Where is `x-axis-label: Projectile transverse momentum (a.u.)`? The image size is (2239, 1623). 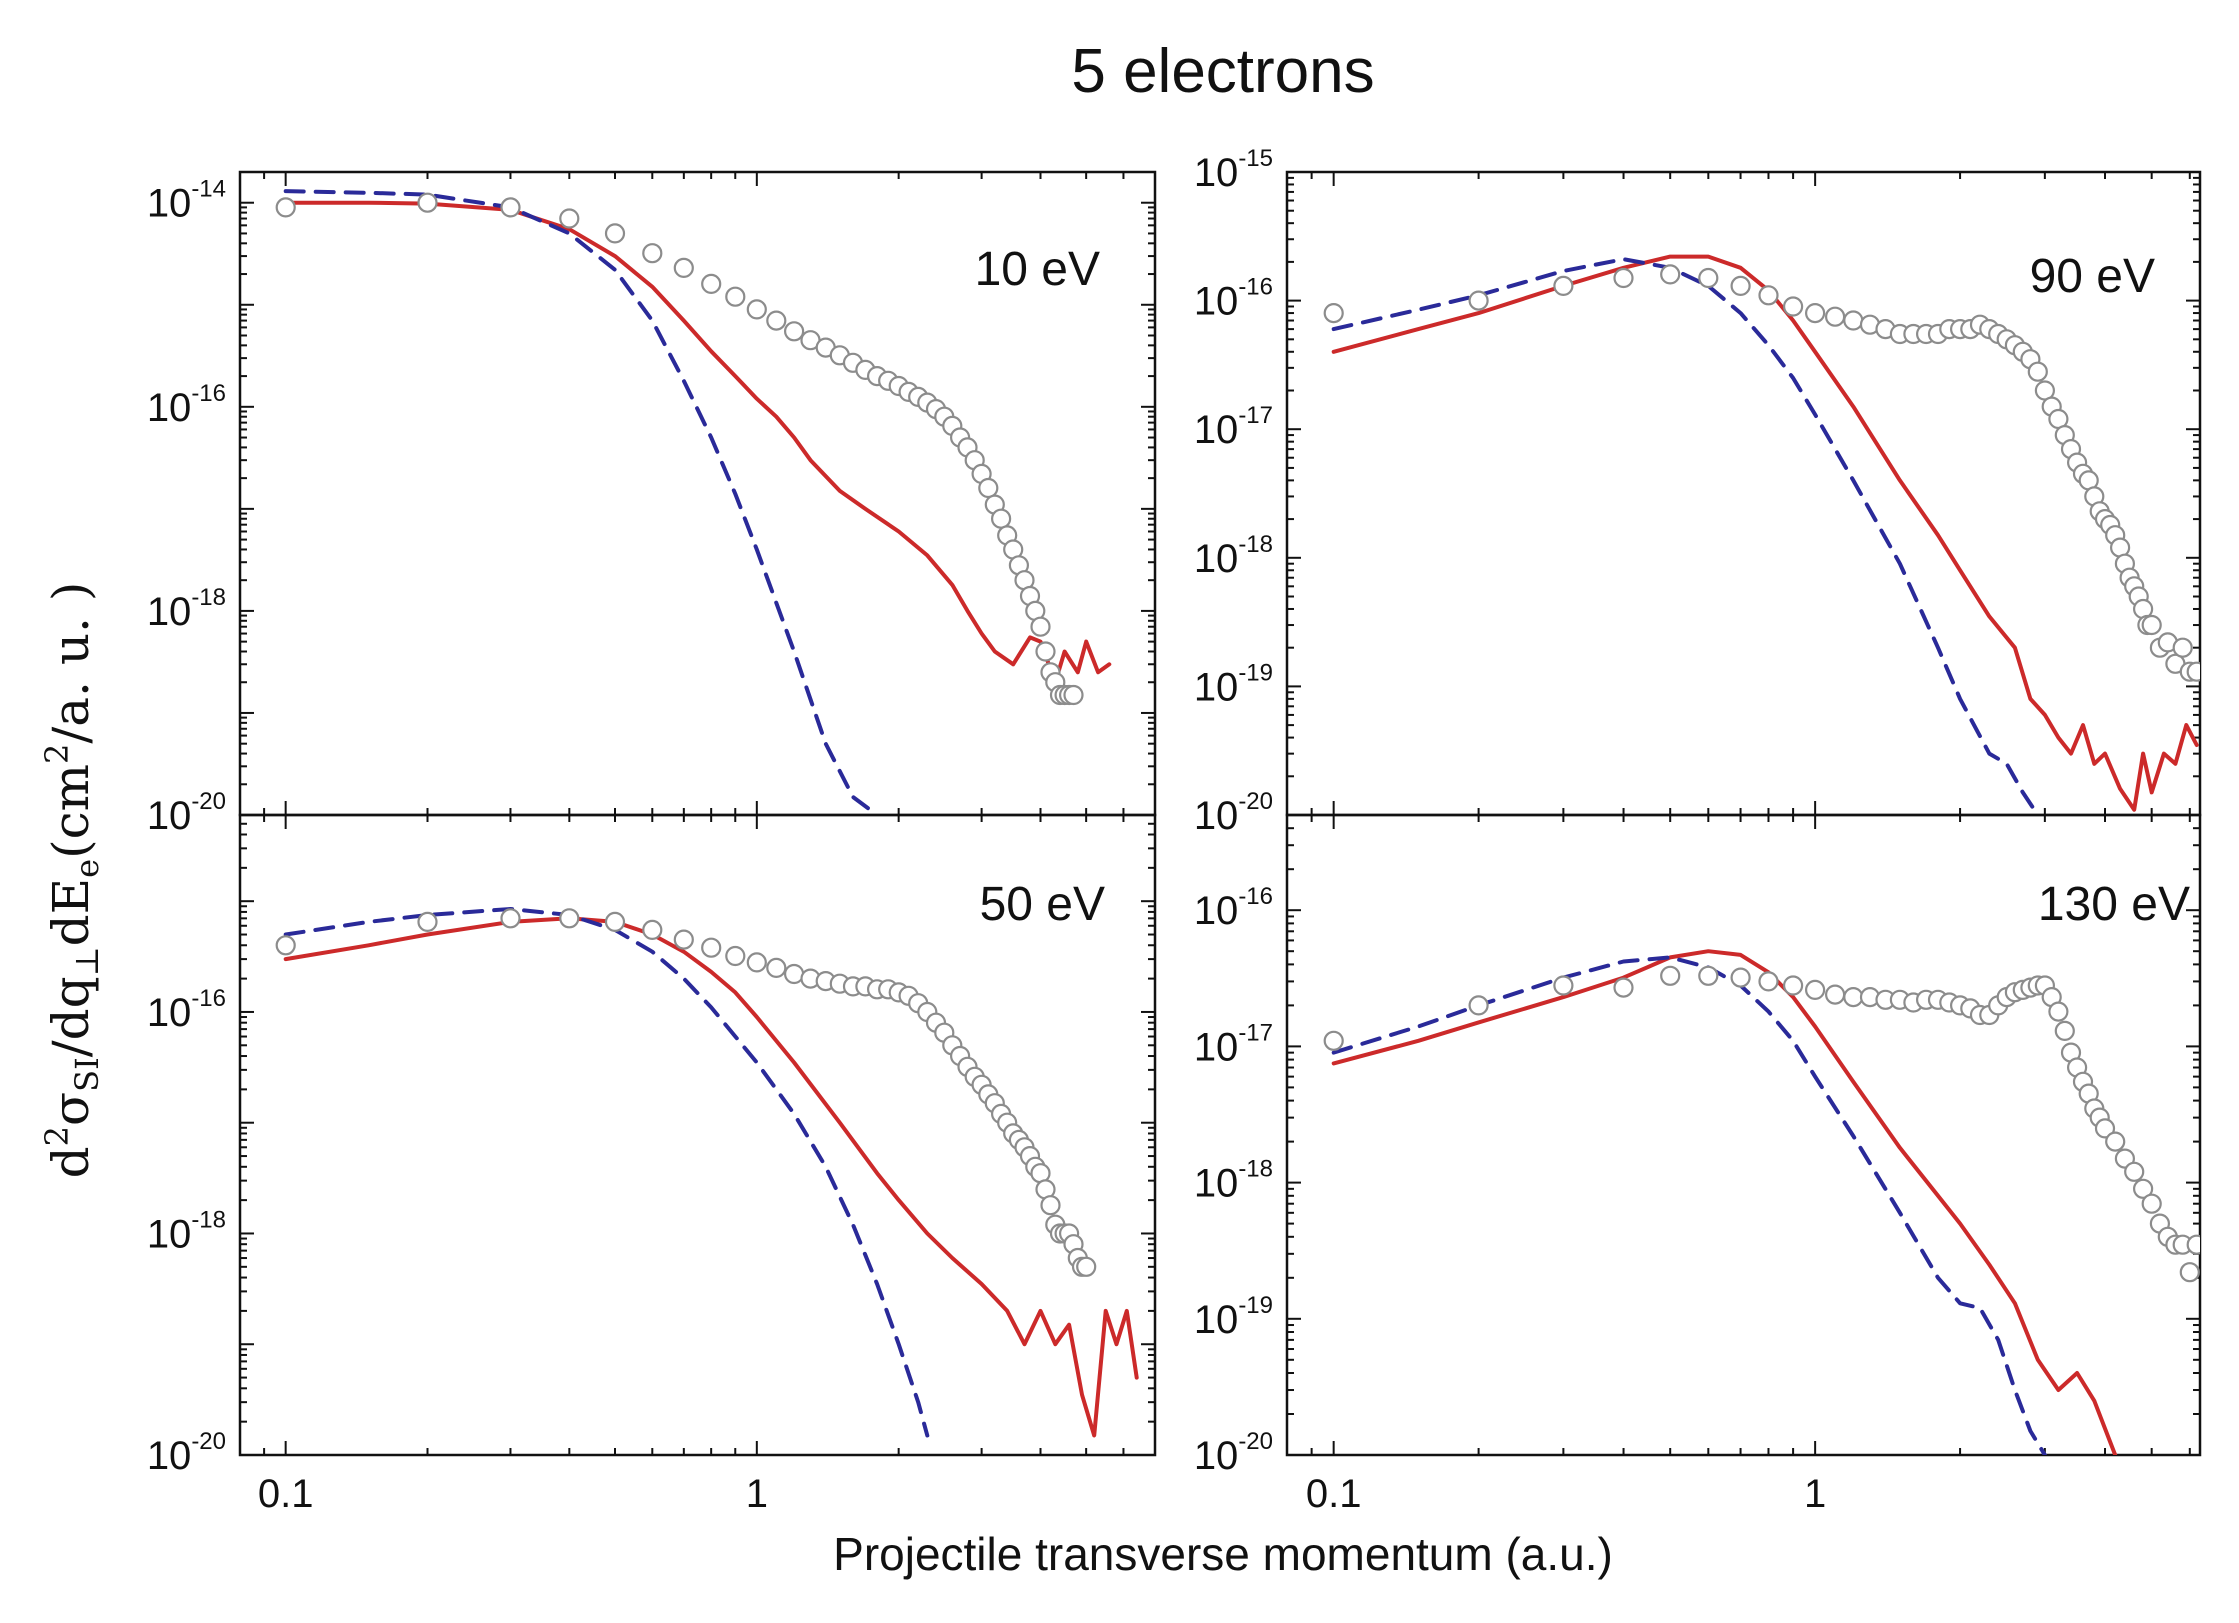 x-axis-label: Projectile transverse momentum (a.u.) is located at coordinates (1223, 1554).